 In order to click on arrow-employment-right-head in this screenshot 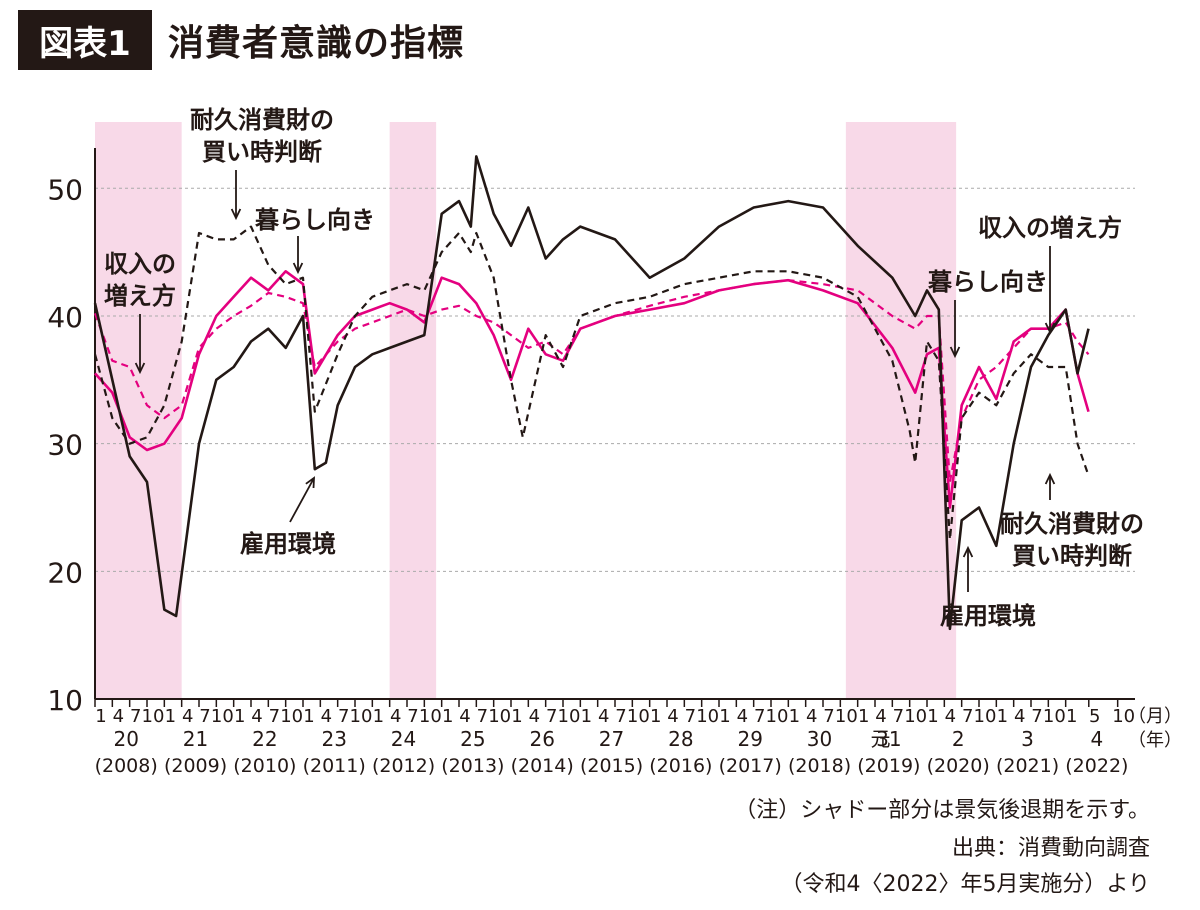, I will do `click(968, 551)`.